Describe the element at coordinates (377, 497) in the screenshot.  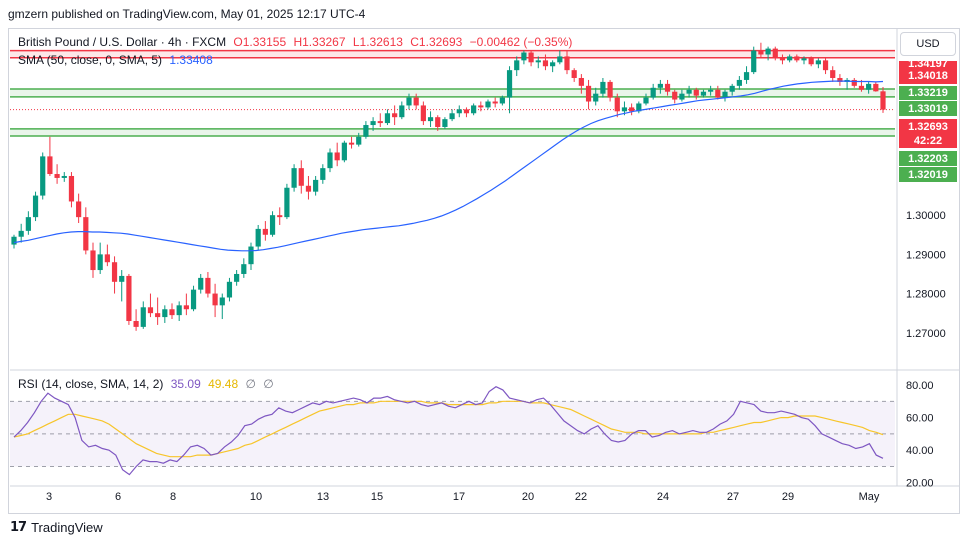
I see `time-tick-label: 15` at that location.